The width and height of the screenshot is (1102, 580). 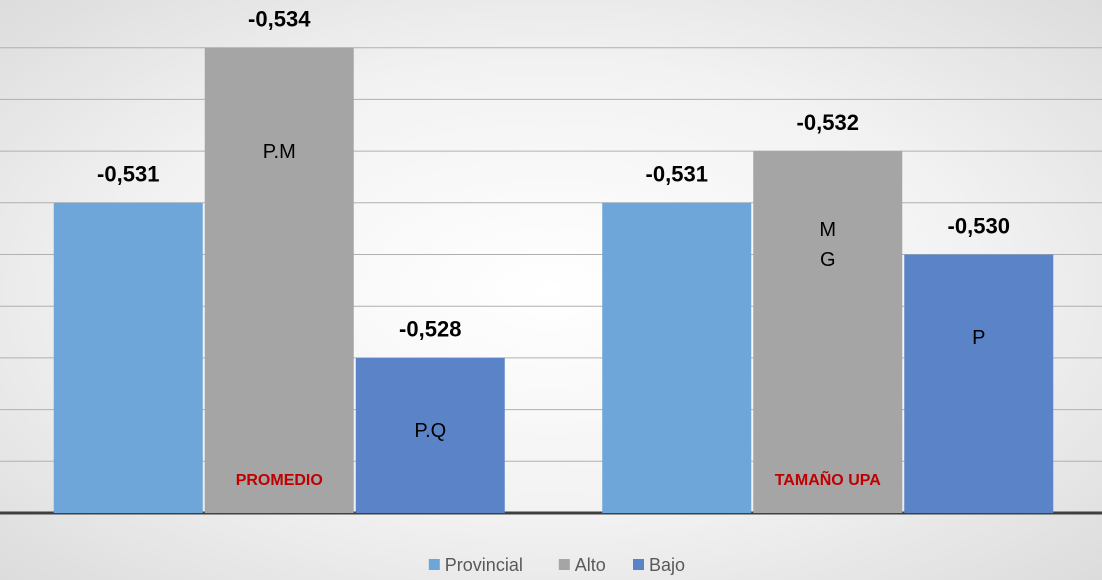 I want to click on legend-label: Alto, so click(x=590, y=565).